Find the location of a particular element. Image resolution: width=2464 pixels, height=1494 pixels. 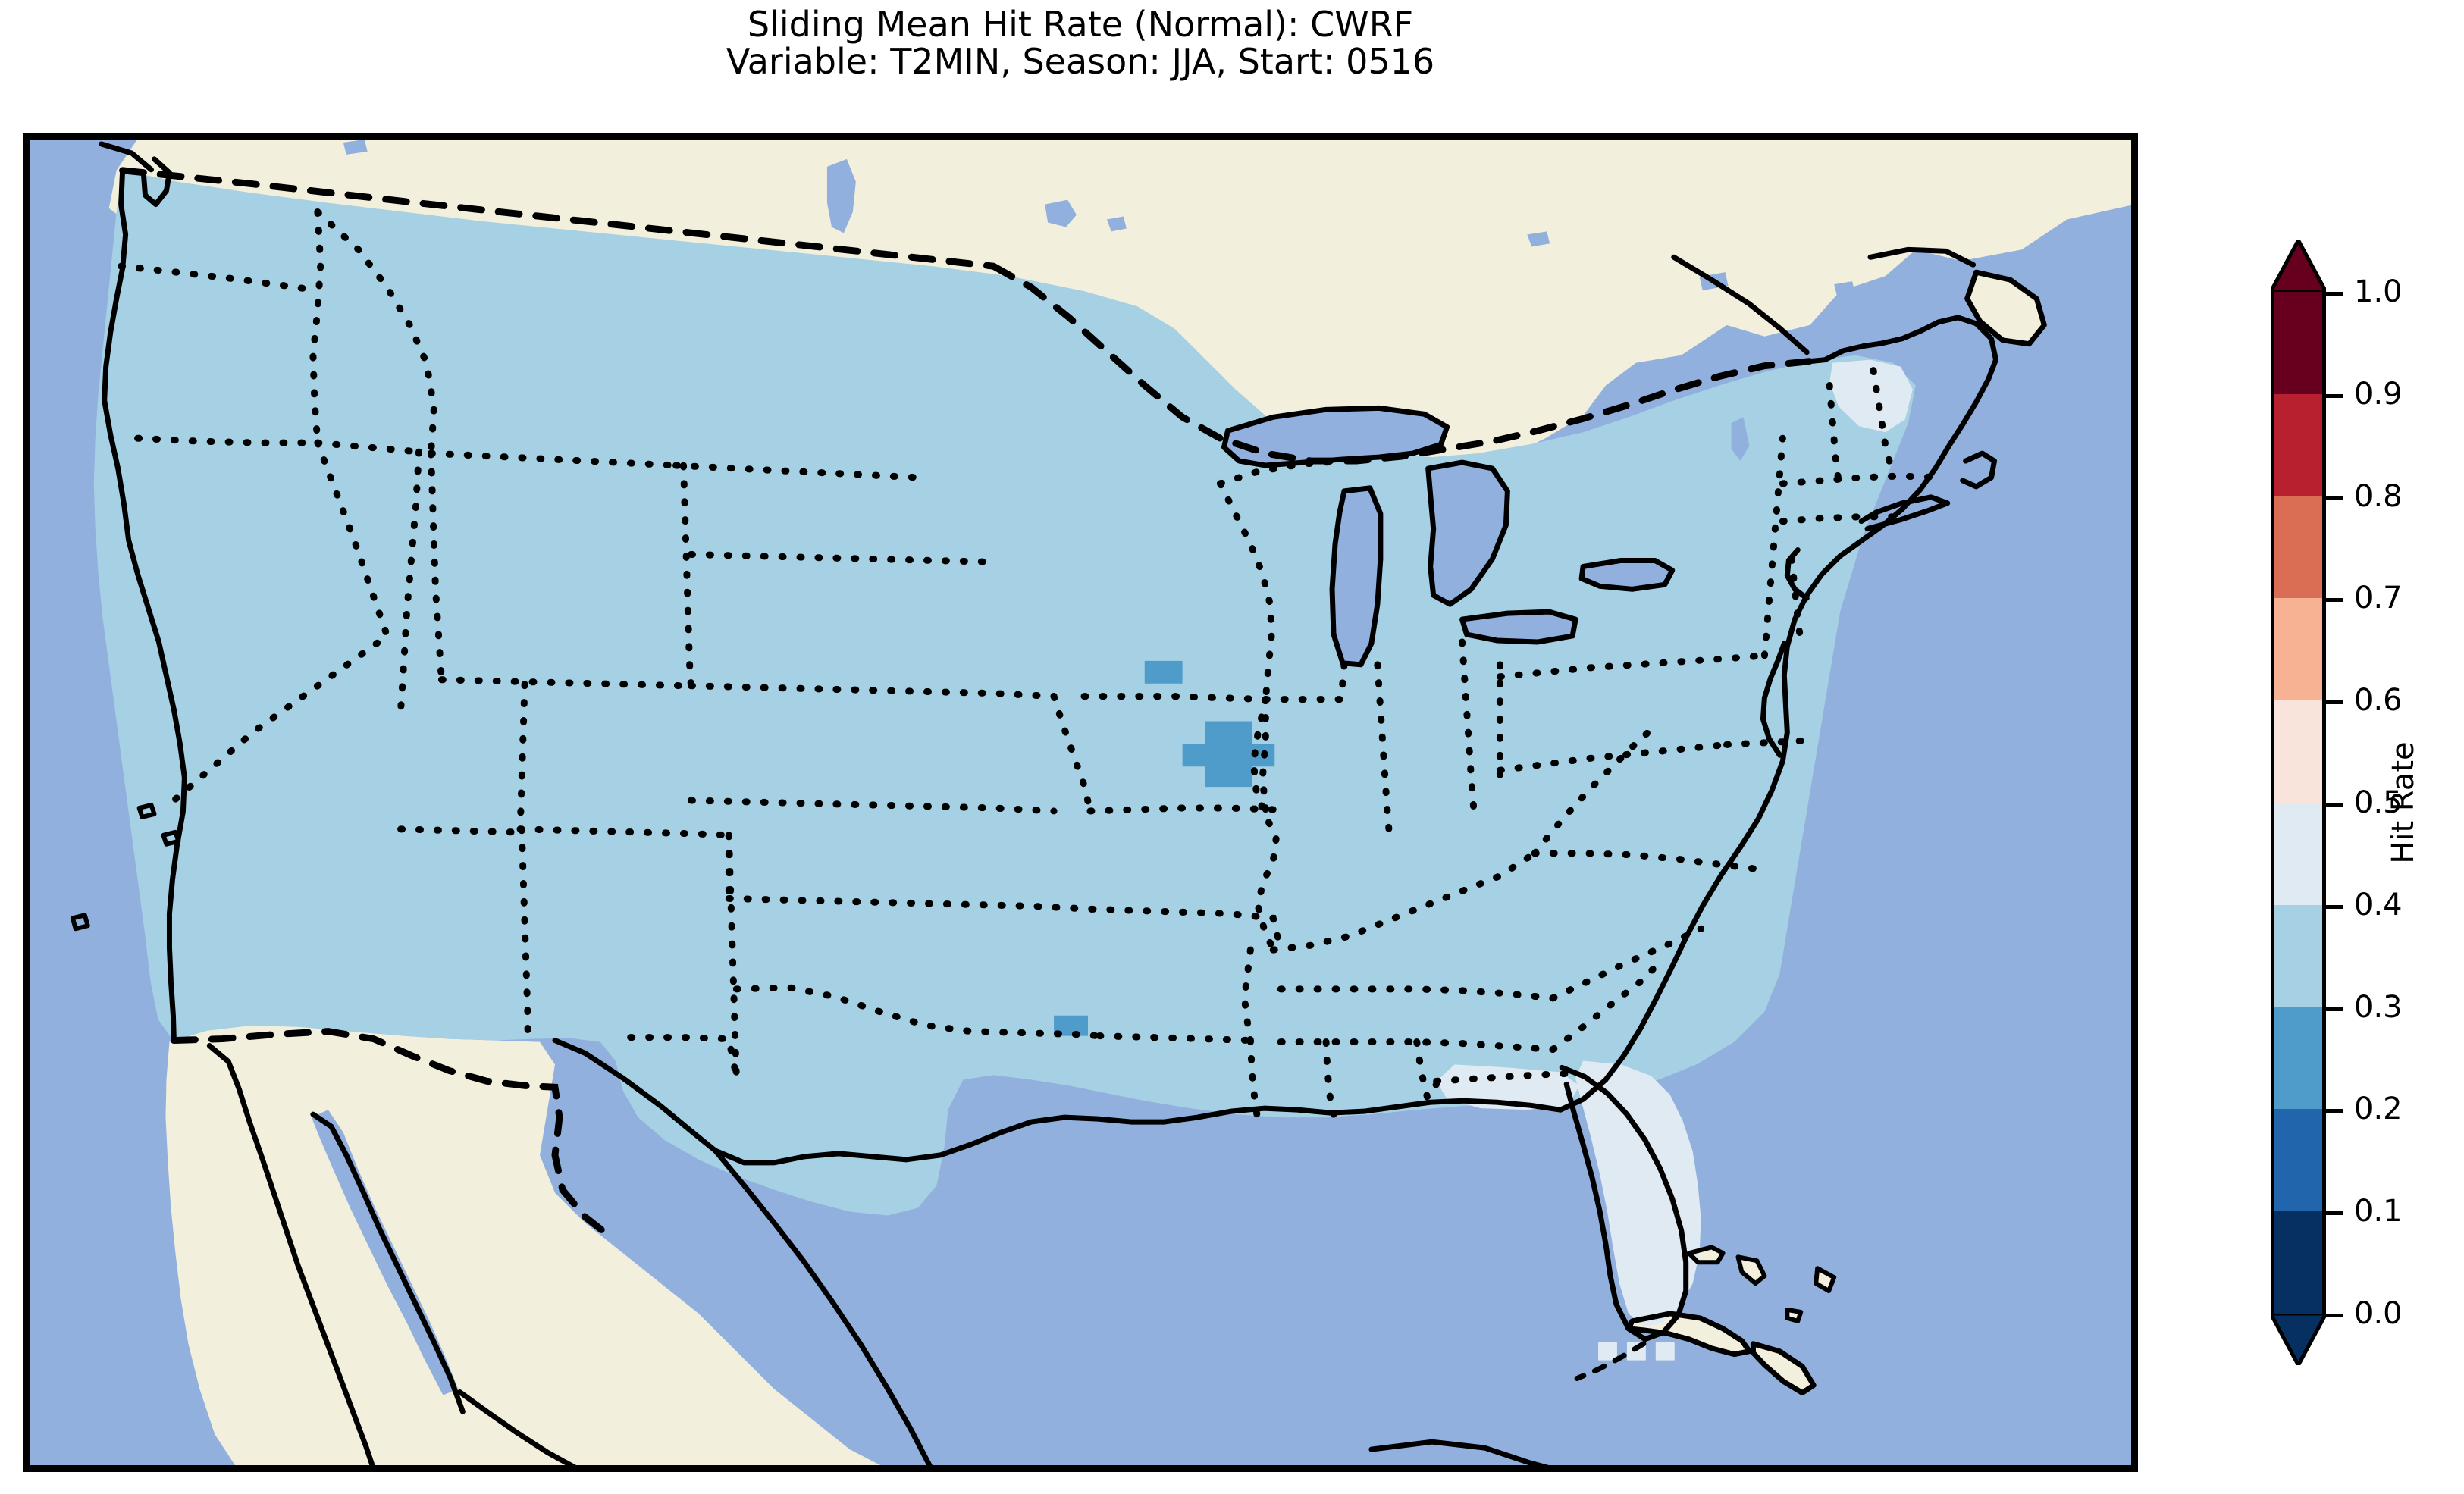

colorbar-ticklabel-0.4: 0.4 is located at coordinates (2378, 904).